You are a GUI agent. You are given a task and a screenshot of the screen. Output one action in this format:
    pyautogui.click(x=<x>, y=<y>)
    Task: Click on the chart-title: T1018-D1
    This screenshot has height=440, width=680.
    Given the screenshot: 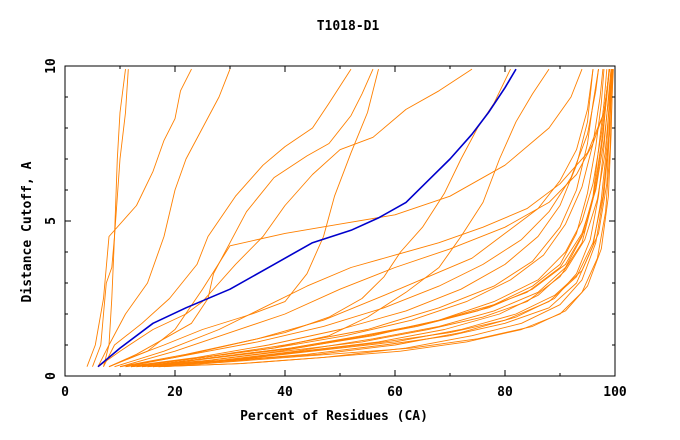 What is the action you would take?
    pyautogui.click(x=348, y=26)
    